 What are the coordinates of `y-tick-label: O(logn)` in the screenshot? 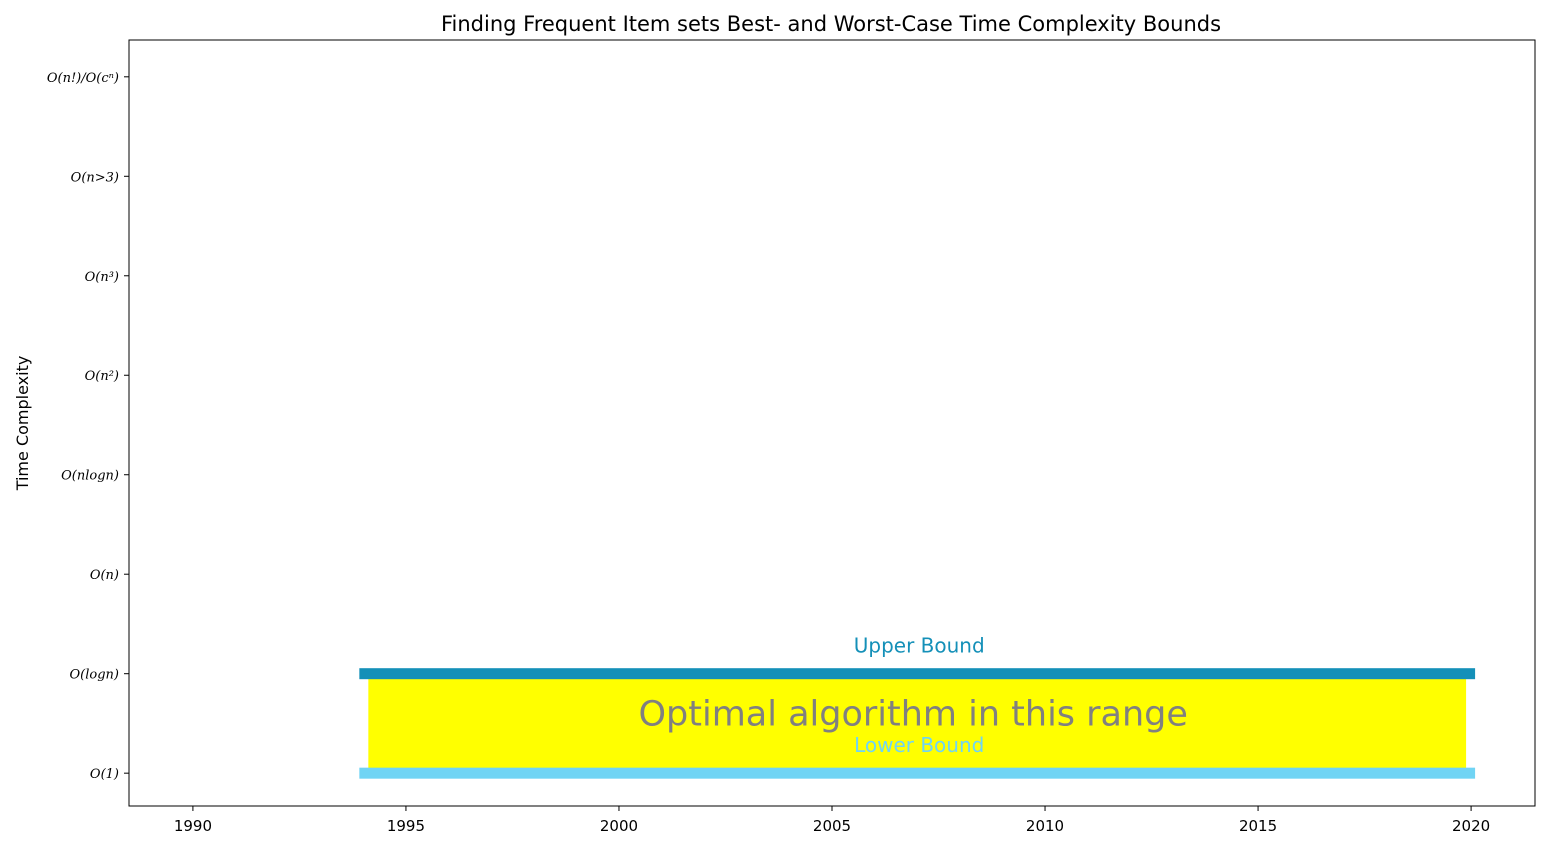 It's located at (94, 675).